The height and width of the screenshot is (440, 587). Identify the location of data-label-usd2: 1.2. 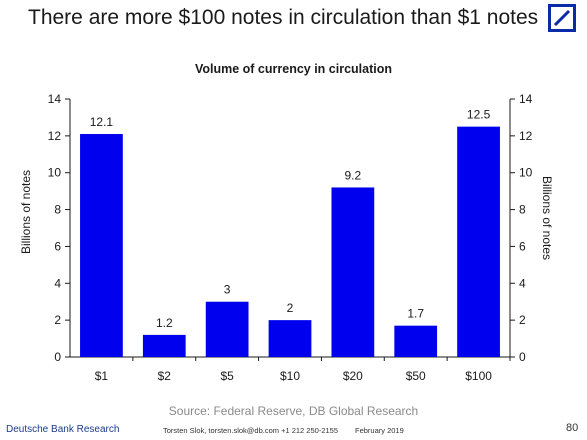
(164, 323).